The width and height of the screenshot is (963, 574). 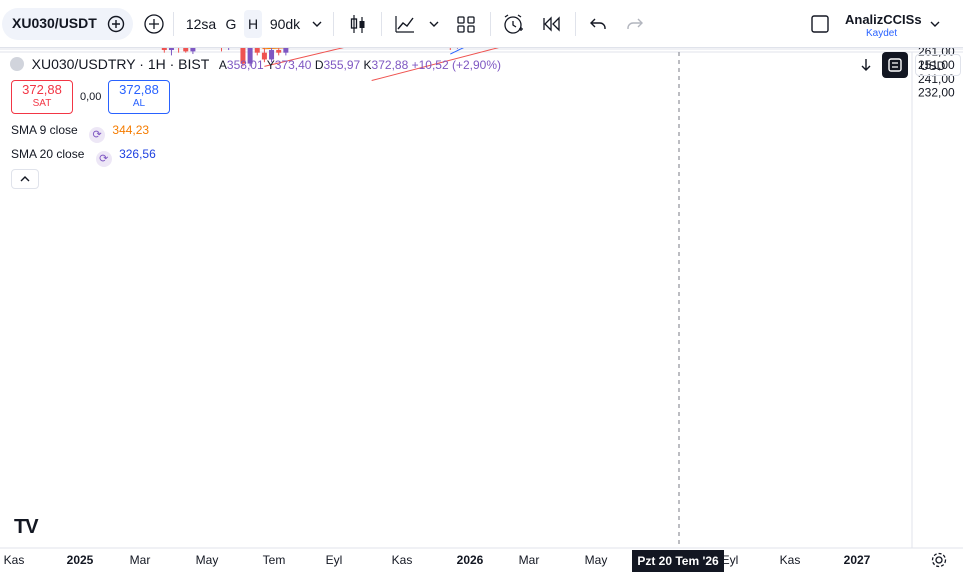 I want to click on chevron-up-icon, so click(x=25, y=179).